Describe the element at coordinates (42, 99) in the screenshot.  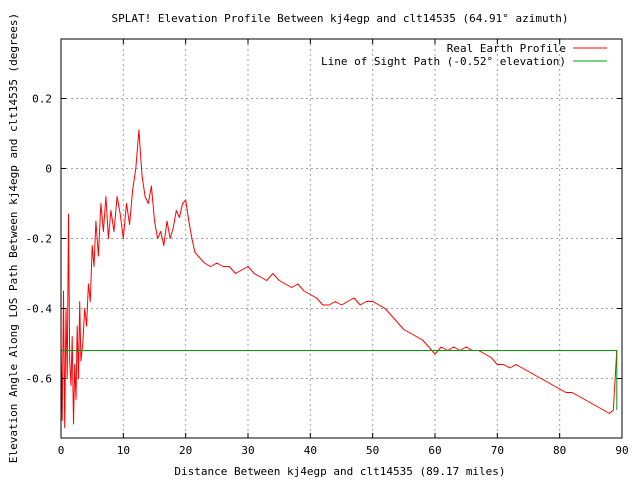
I see `y-tick-label: 0.2` at that location.